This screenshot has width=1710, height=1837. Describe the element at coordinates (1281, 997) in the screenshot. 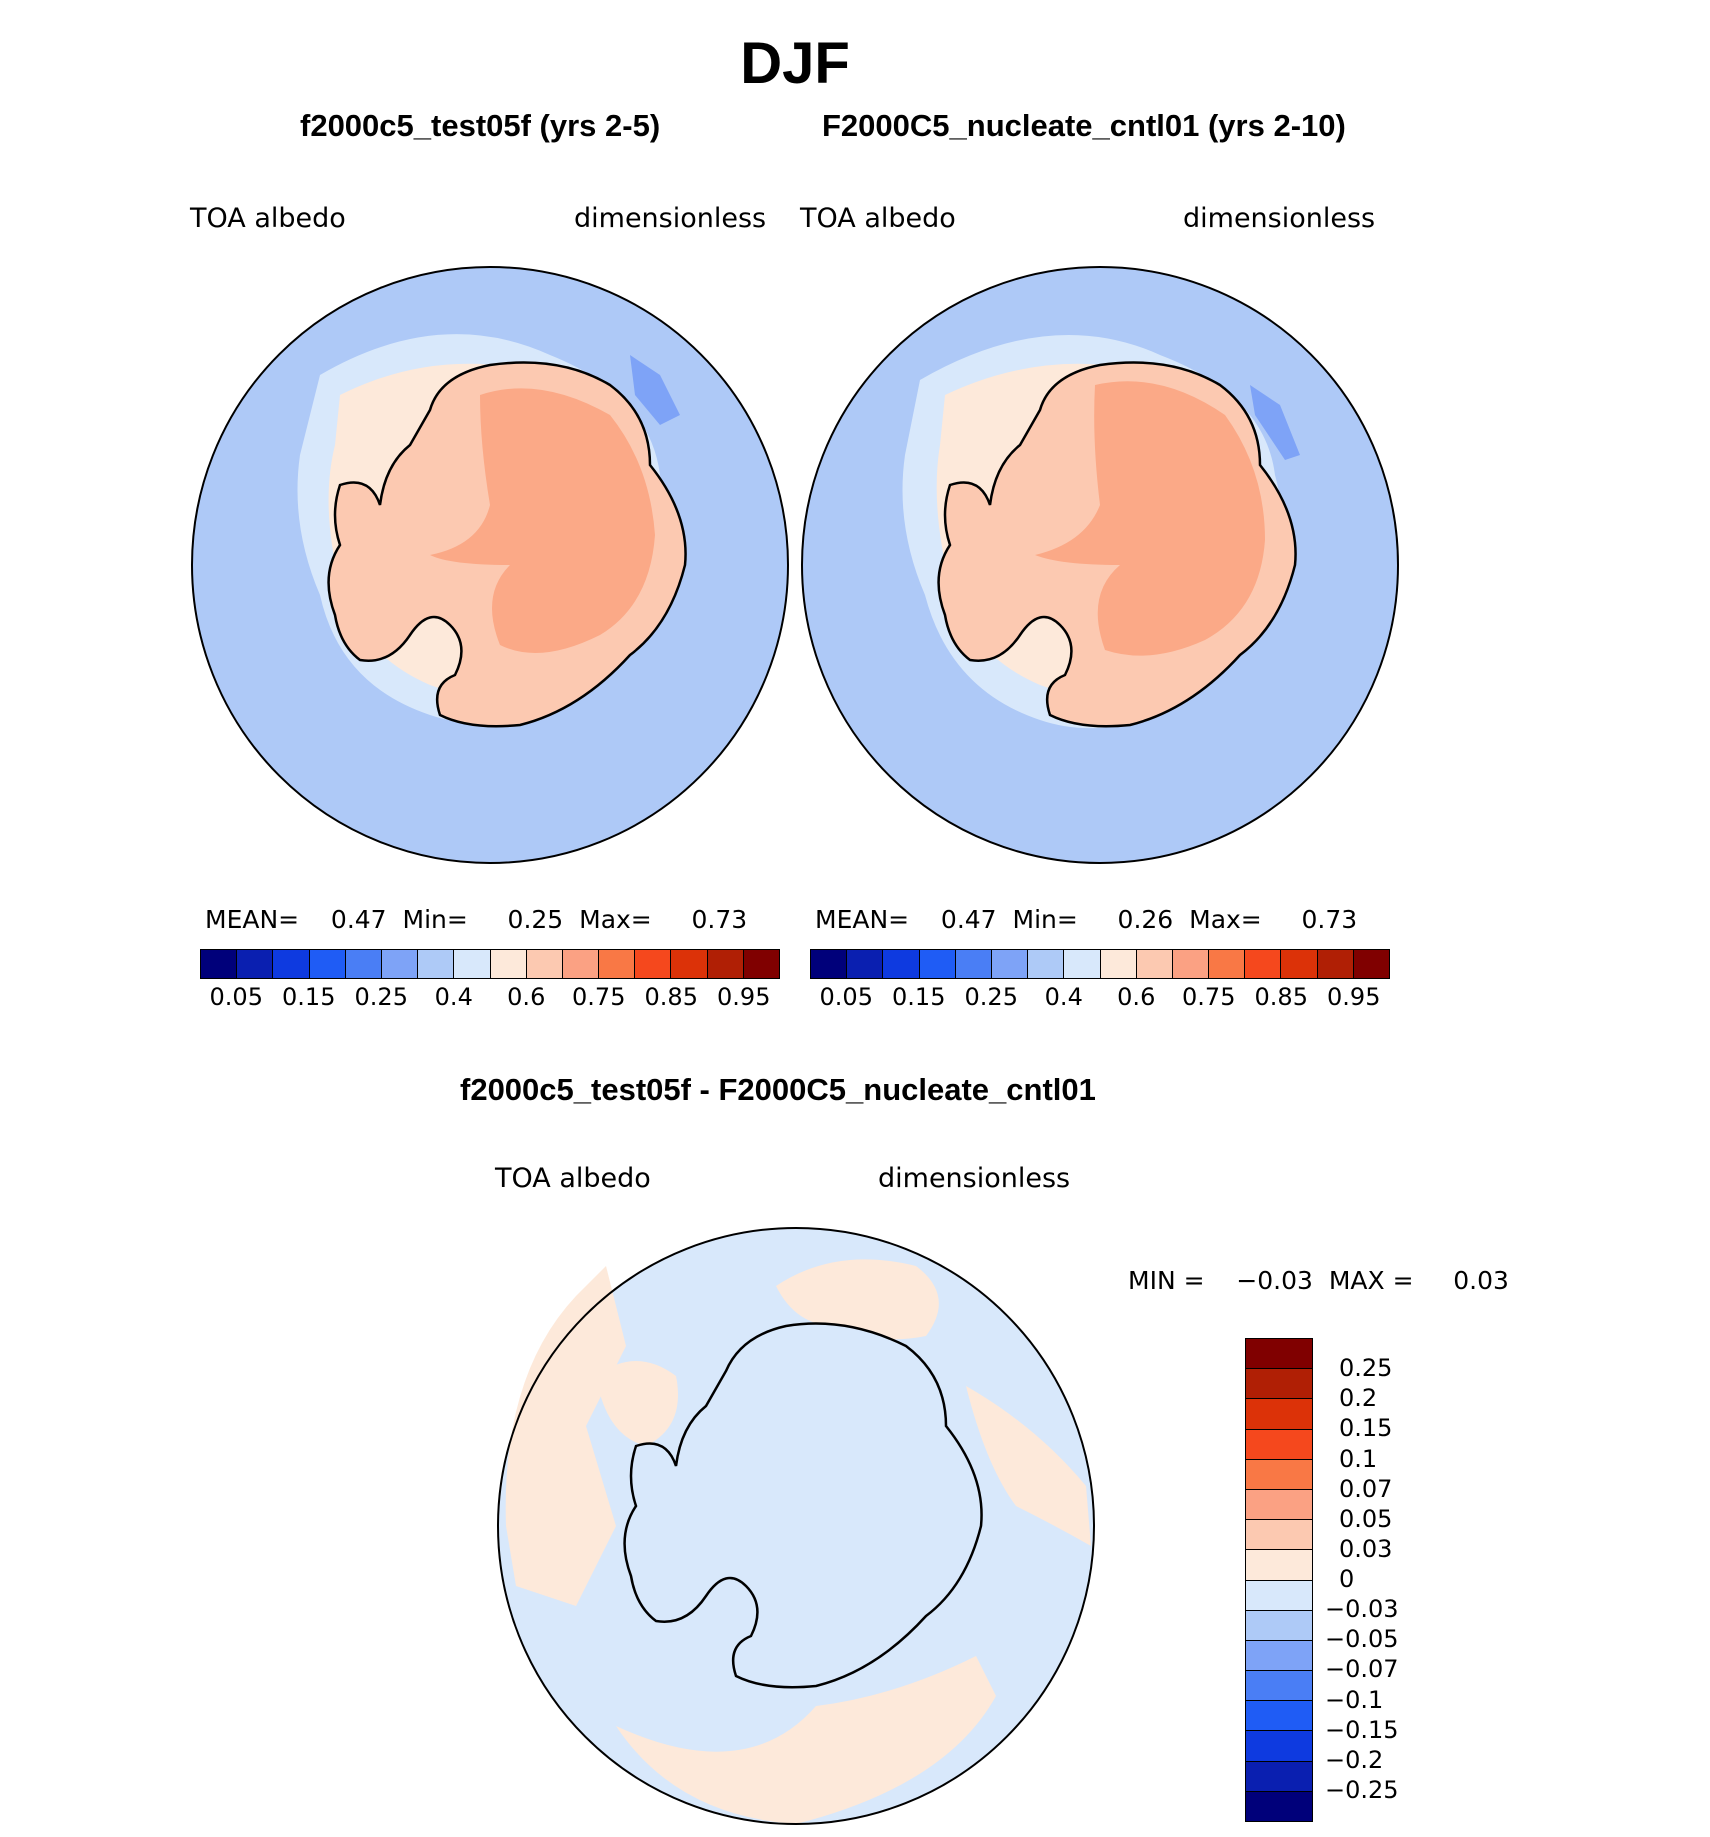

I see `colorbar-tick-label: 0.85` at that location.